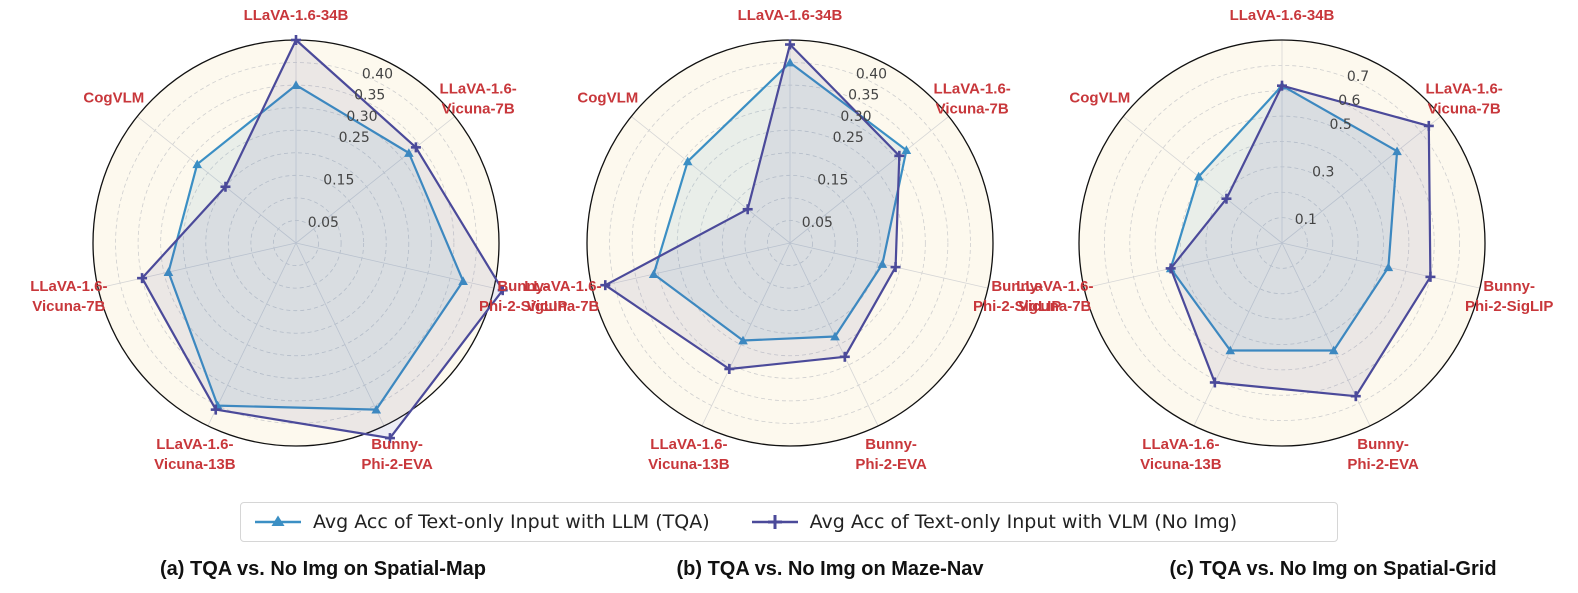  What do you see at coordinates (1017, 306) in the screenshot?
I see `axis-label-line: Phi-2-SigLIP` at bounding box center [1017, 306].